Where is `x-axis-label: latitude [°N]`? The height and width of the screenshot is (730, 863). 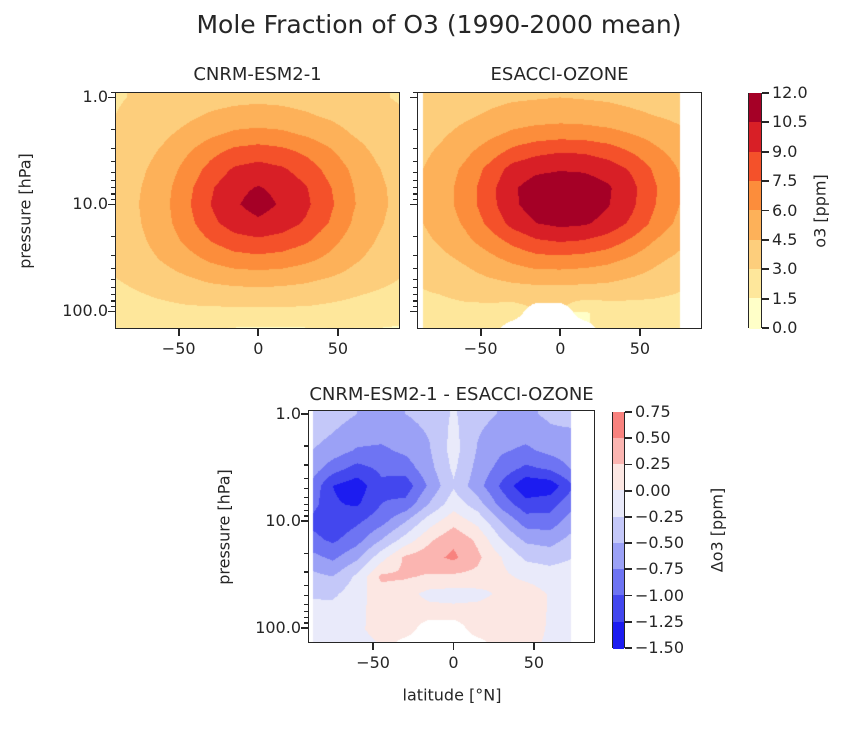
x-axis-label: latitude [°N] is located at coordinates (452, 695).